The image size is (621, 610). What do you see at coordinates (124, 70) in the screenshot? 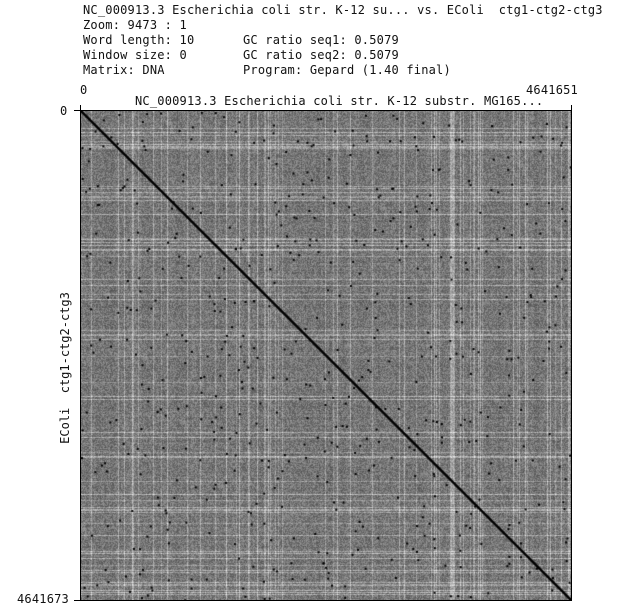
I see `matrix-info: Matrix: DNA` at bounding box center [124, 70].